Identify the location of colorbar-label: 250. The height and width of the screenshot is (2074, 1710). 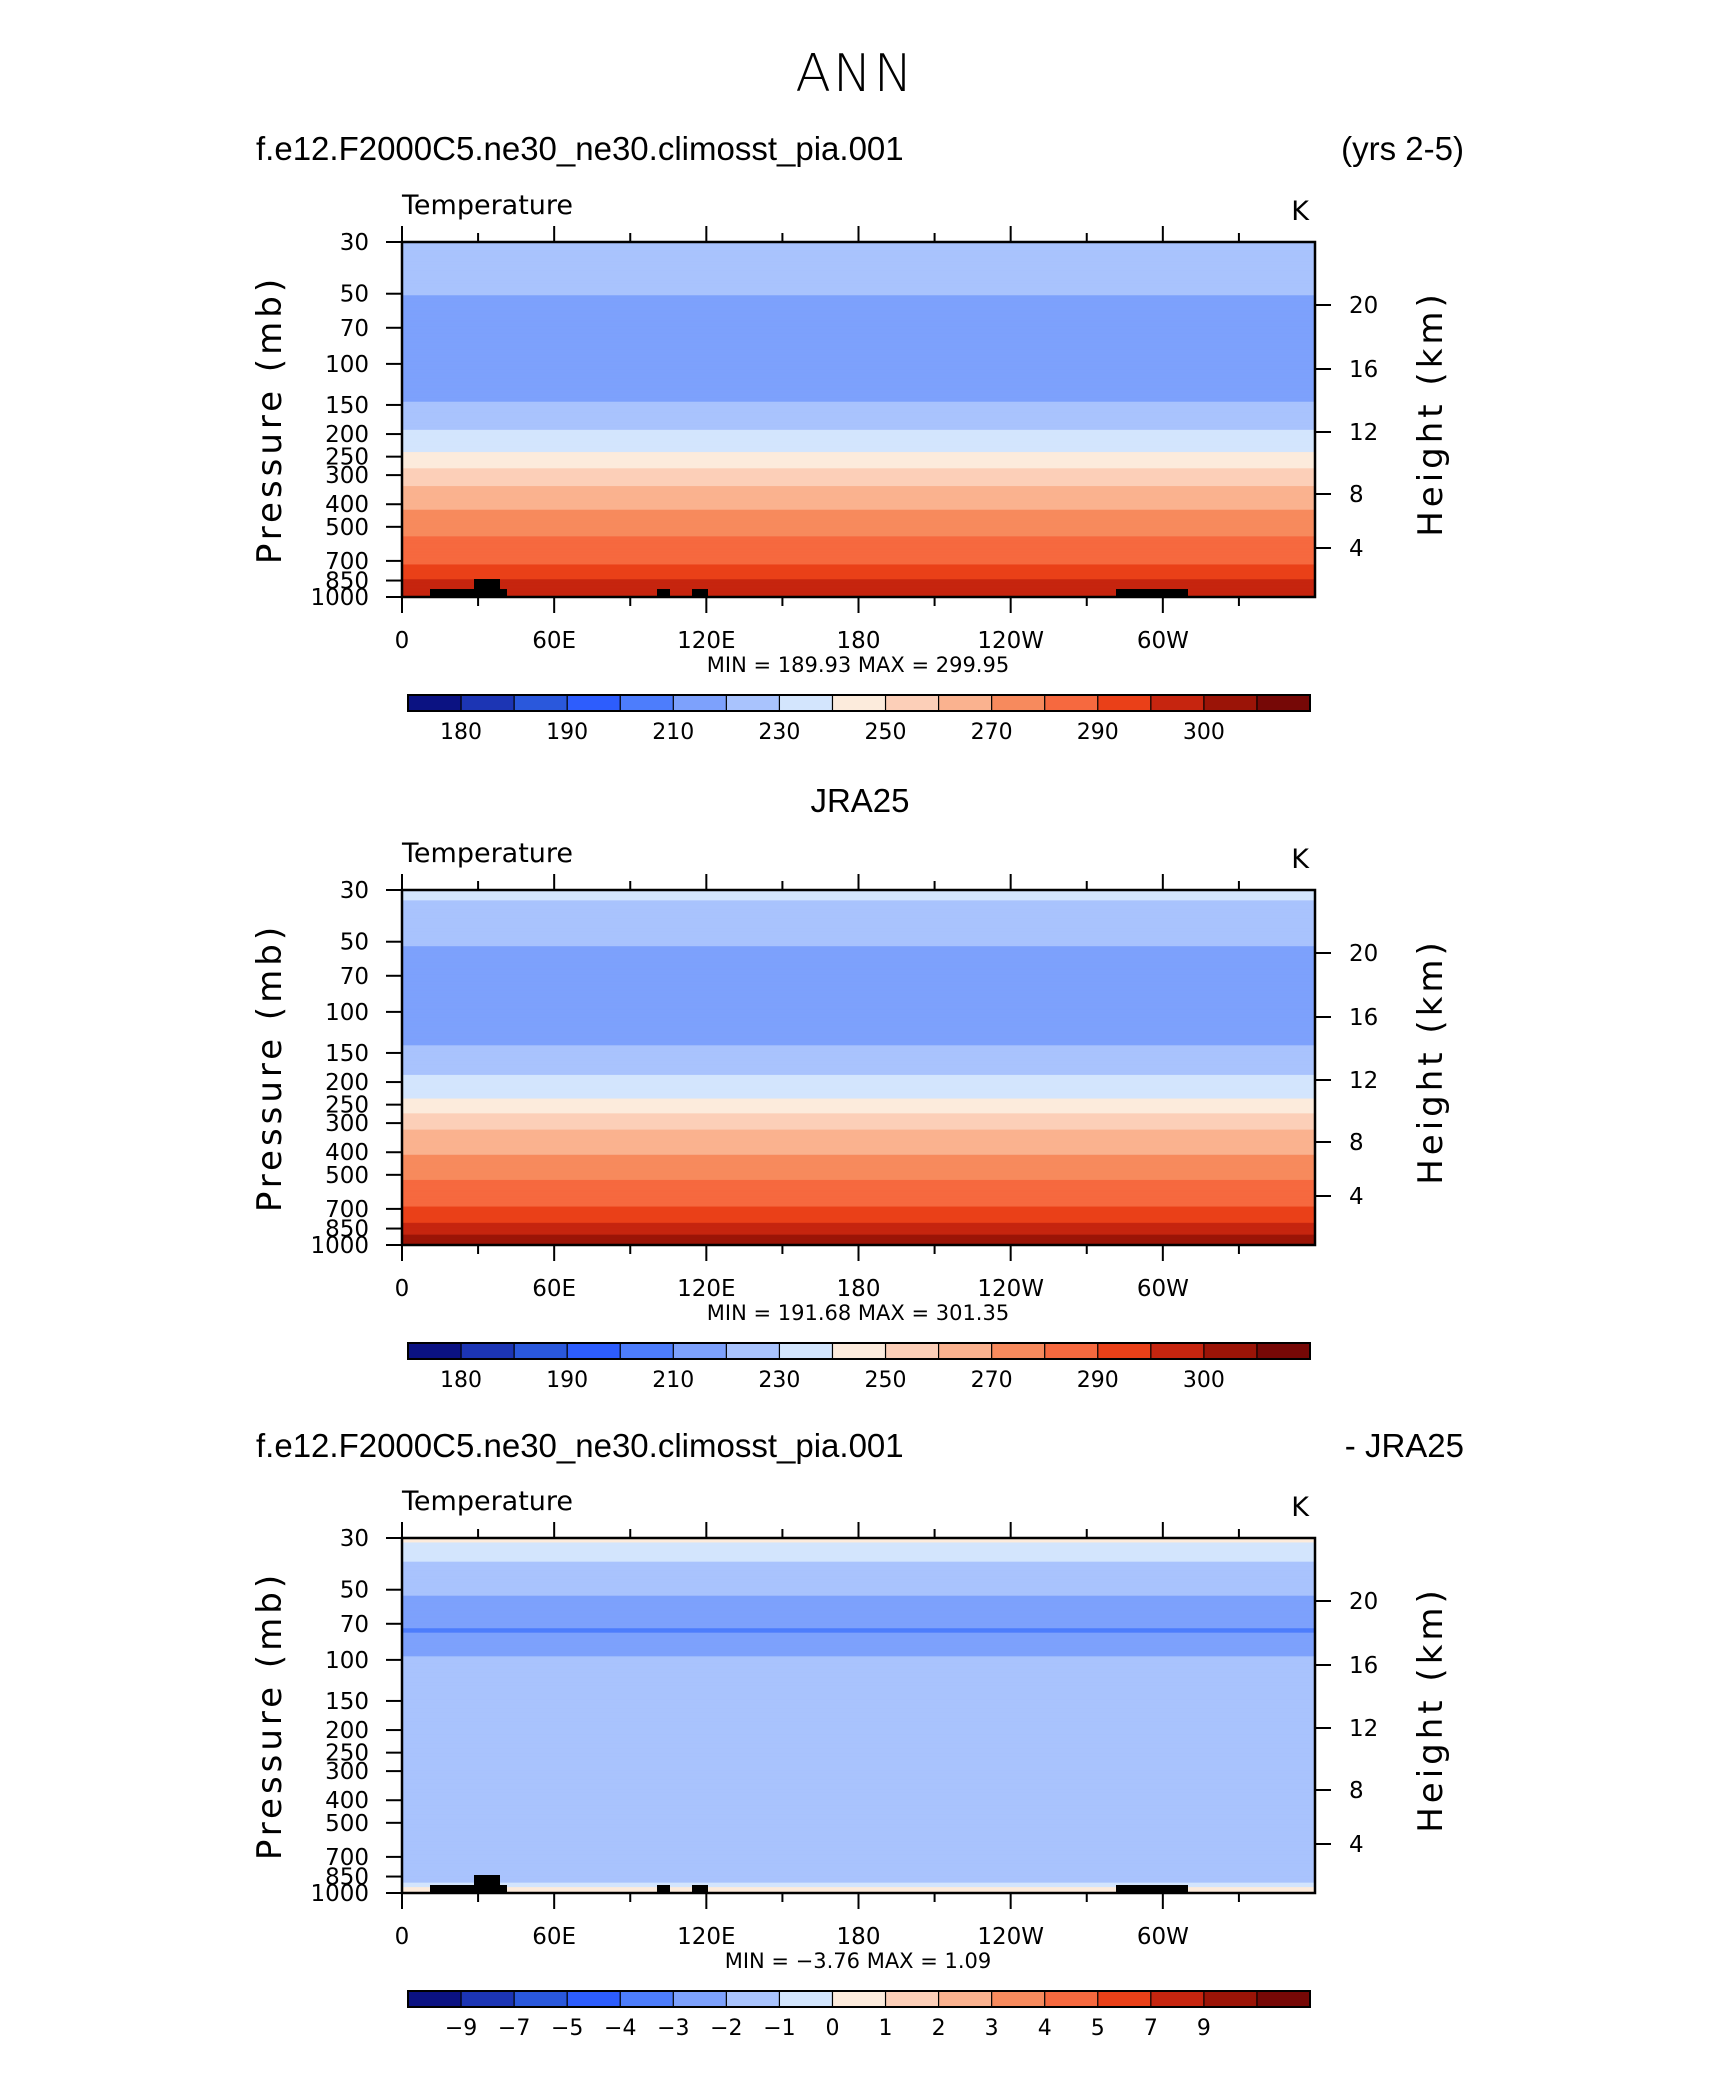
(886, 732).